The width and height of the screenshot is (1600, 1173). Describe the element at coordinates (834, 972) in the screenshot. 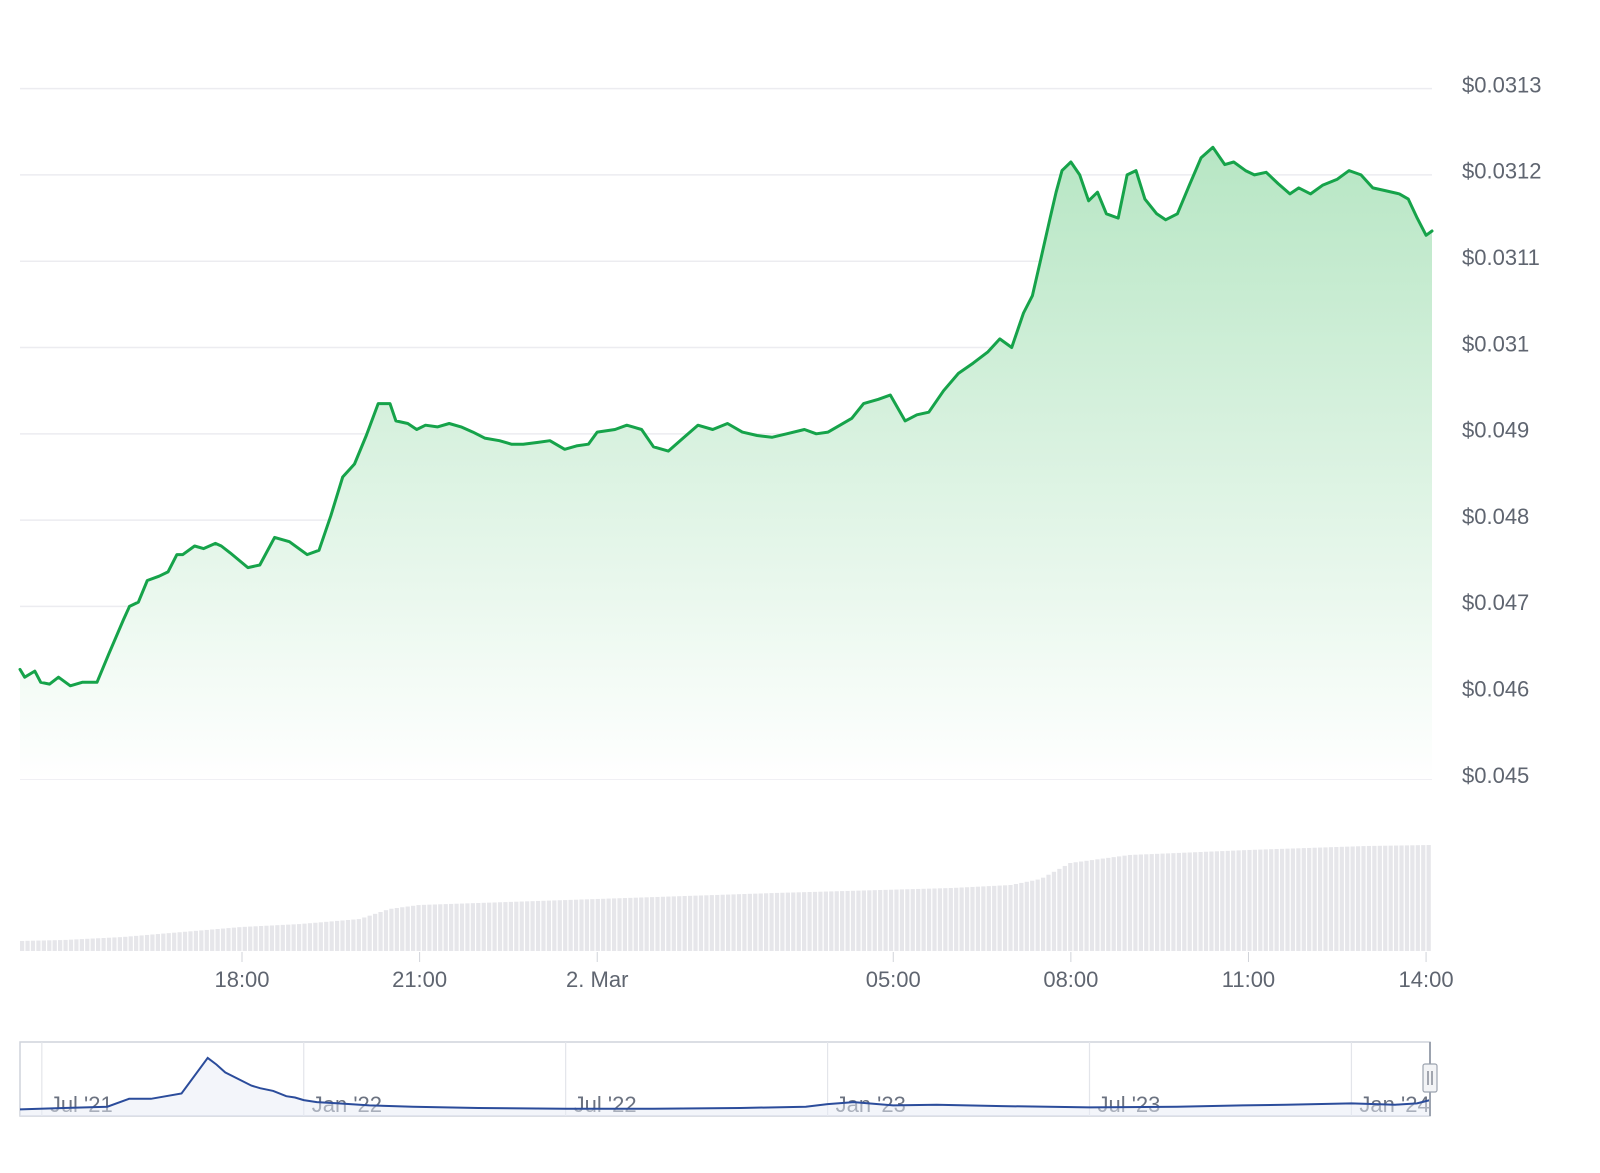

I see `x-axis: 18:00 21:00 2. Mar 05:00 08:00 11:00 14:00` at that location.